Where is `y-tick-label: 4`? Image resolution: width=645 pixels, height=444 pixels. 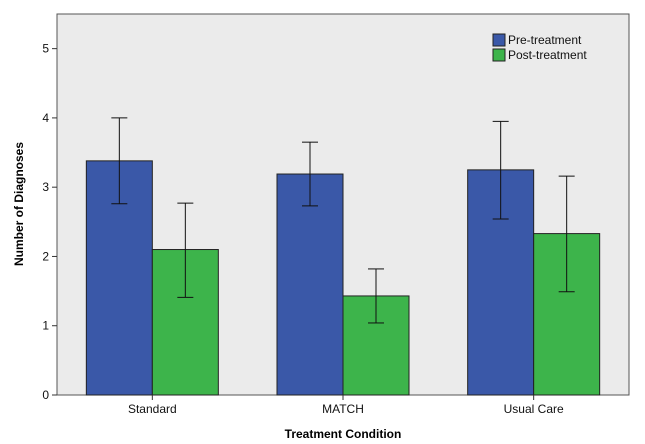
y-tick-label: 4 is located at coordinates (45, 118).